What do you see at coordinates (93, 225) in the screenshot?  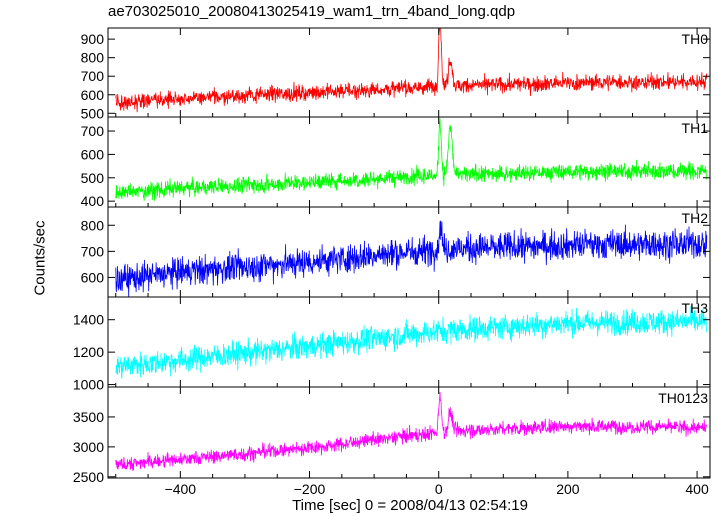 I see `y-tick-label-th2: 800` at bounding box center [93, 225].